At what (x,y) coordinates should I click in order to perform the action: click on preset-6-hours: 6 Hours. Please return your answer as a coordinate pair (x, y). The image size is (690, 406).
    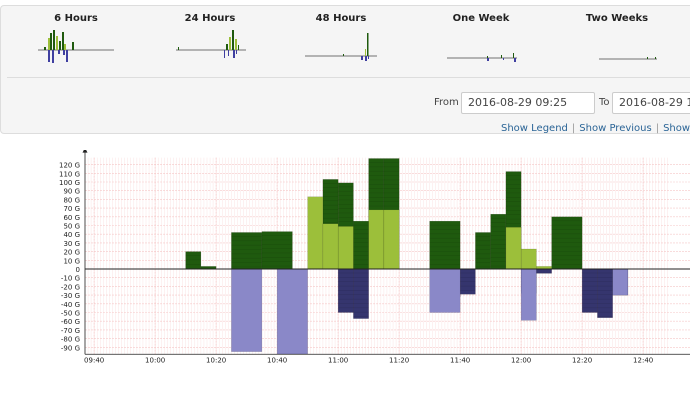
    Looking at the image, I should click on (76, 37).